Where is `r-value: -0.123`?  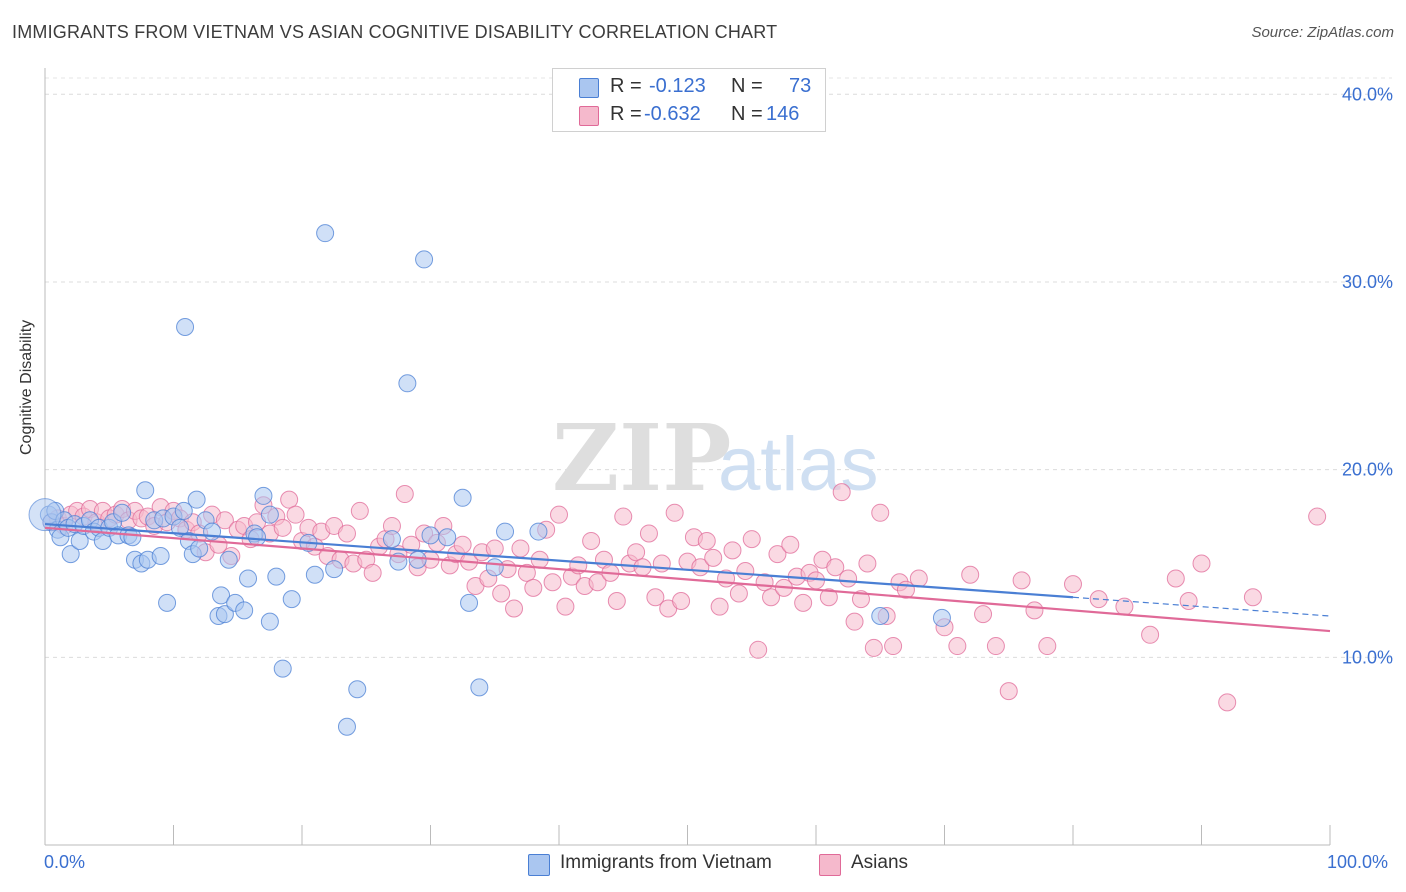
r-value: -0.123 is located at coordinates (677, 86).